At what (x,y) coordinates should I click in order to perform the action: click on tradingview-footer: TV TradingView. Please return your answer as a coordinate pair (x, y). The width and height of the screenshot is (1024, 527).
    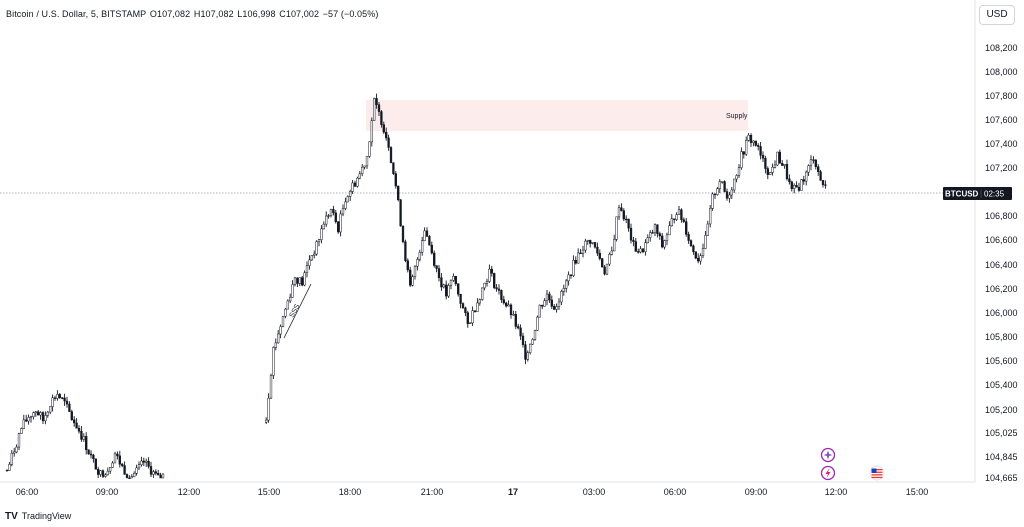
    Looking at the image, I should click on (38, 516).